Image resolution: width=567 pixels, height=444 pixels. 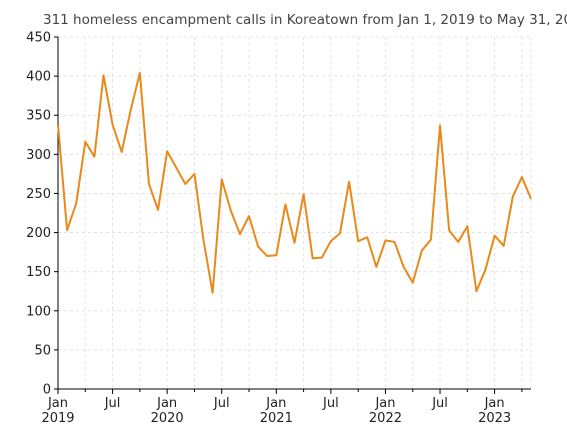 I want to click on y-tick-label: 0, so click(x=47, y=390).